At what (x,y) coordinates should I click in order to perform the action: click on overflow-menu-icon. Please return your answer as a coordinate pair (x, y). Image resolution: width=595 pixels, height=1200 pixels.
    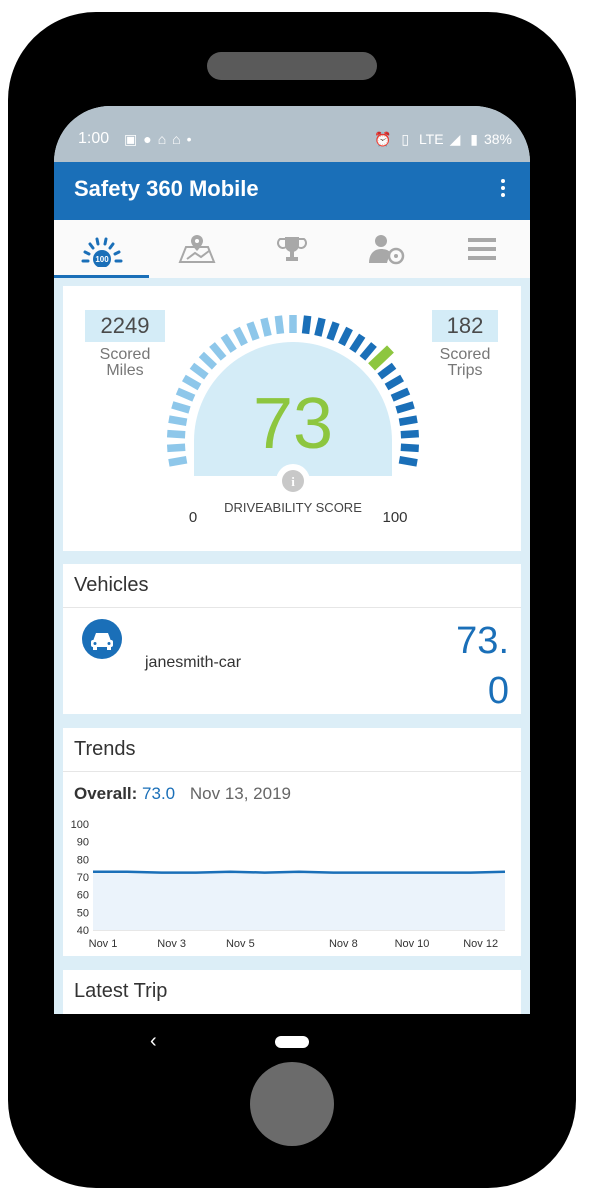
    Looking at the image, I should click on (503, 190).